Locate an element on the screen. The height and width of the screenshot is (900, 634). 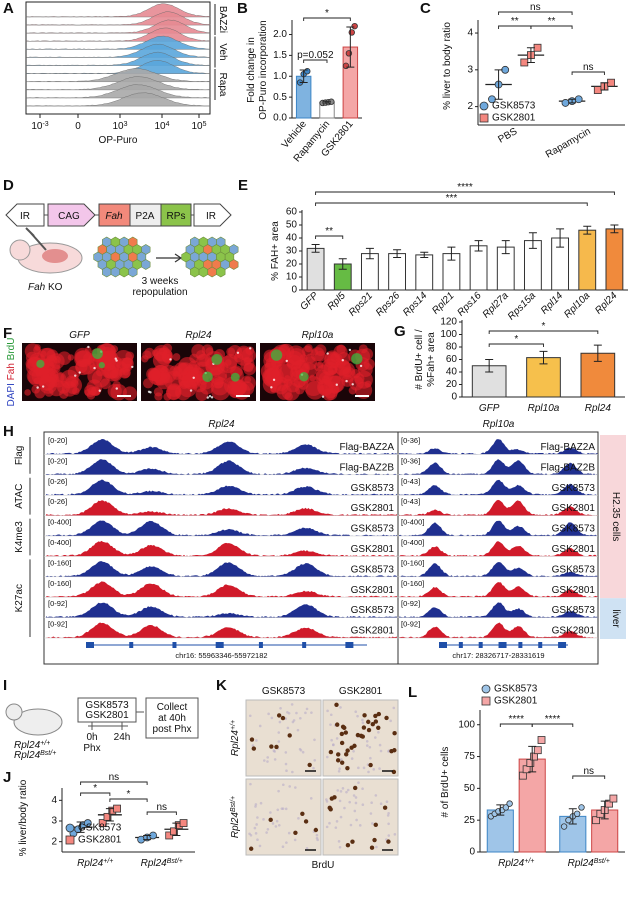
stain: BrdU is located at coordinates (11, 349).